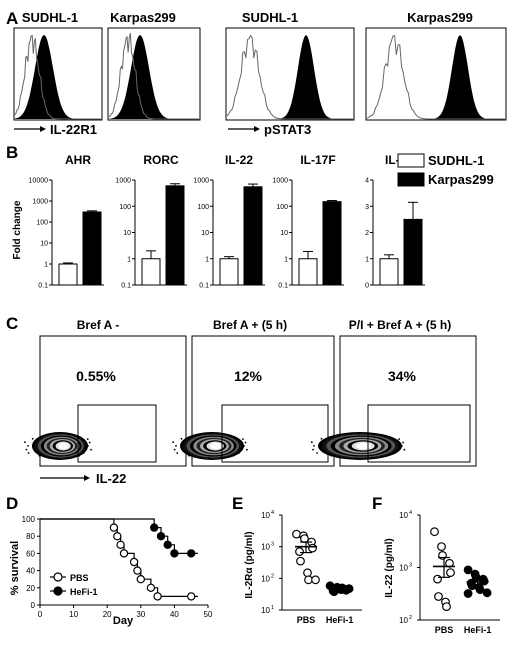  I want to click on y-tick-label: 3, so click(367, 207).